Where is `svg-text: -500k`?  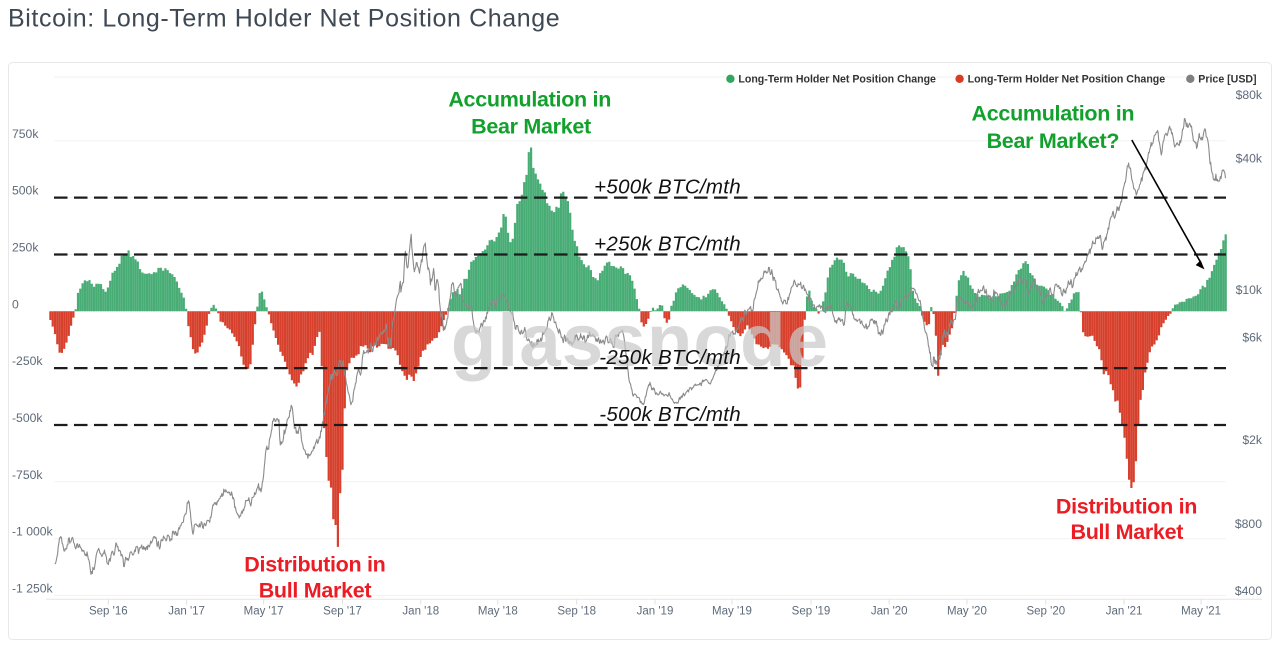
svg-text: -500k is located at coordinates (27, 418).